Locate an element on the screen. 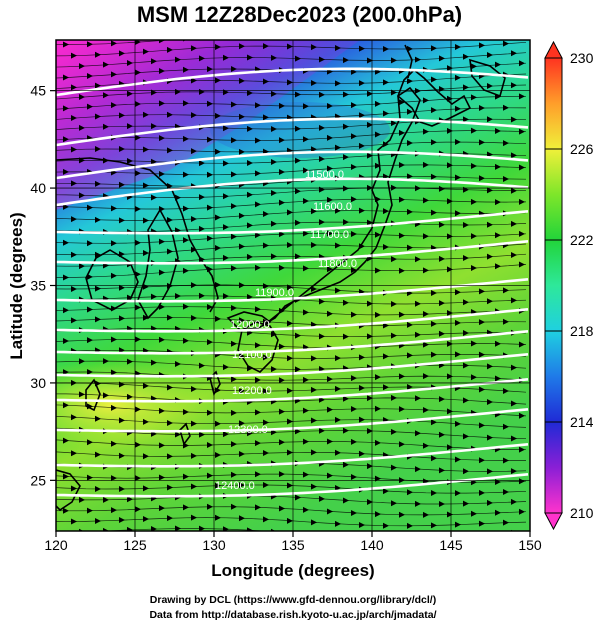  colorbar: 210 214 218 222 226 230 is located at coordinates (569, 285).